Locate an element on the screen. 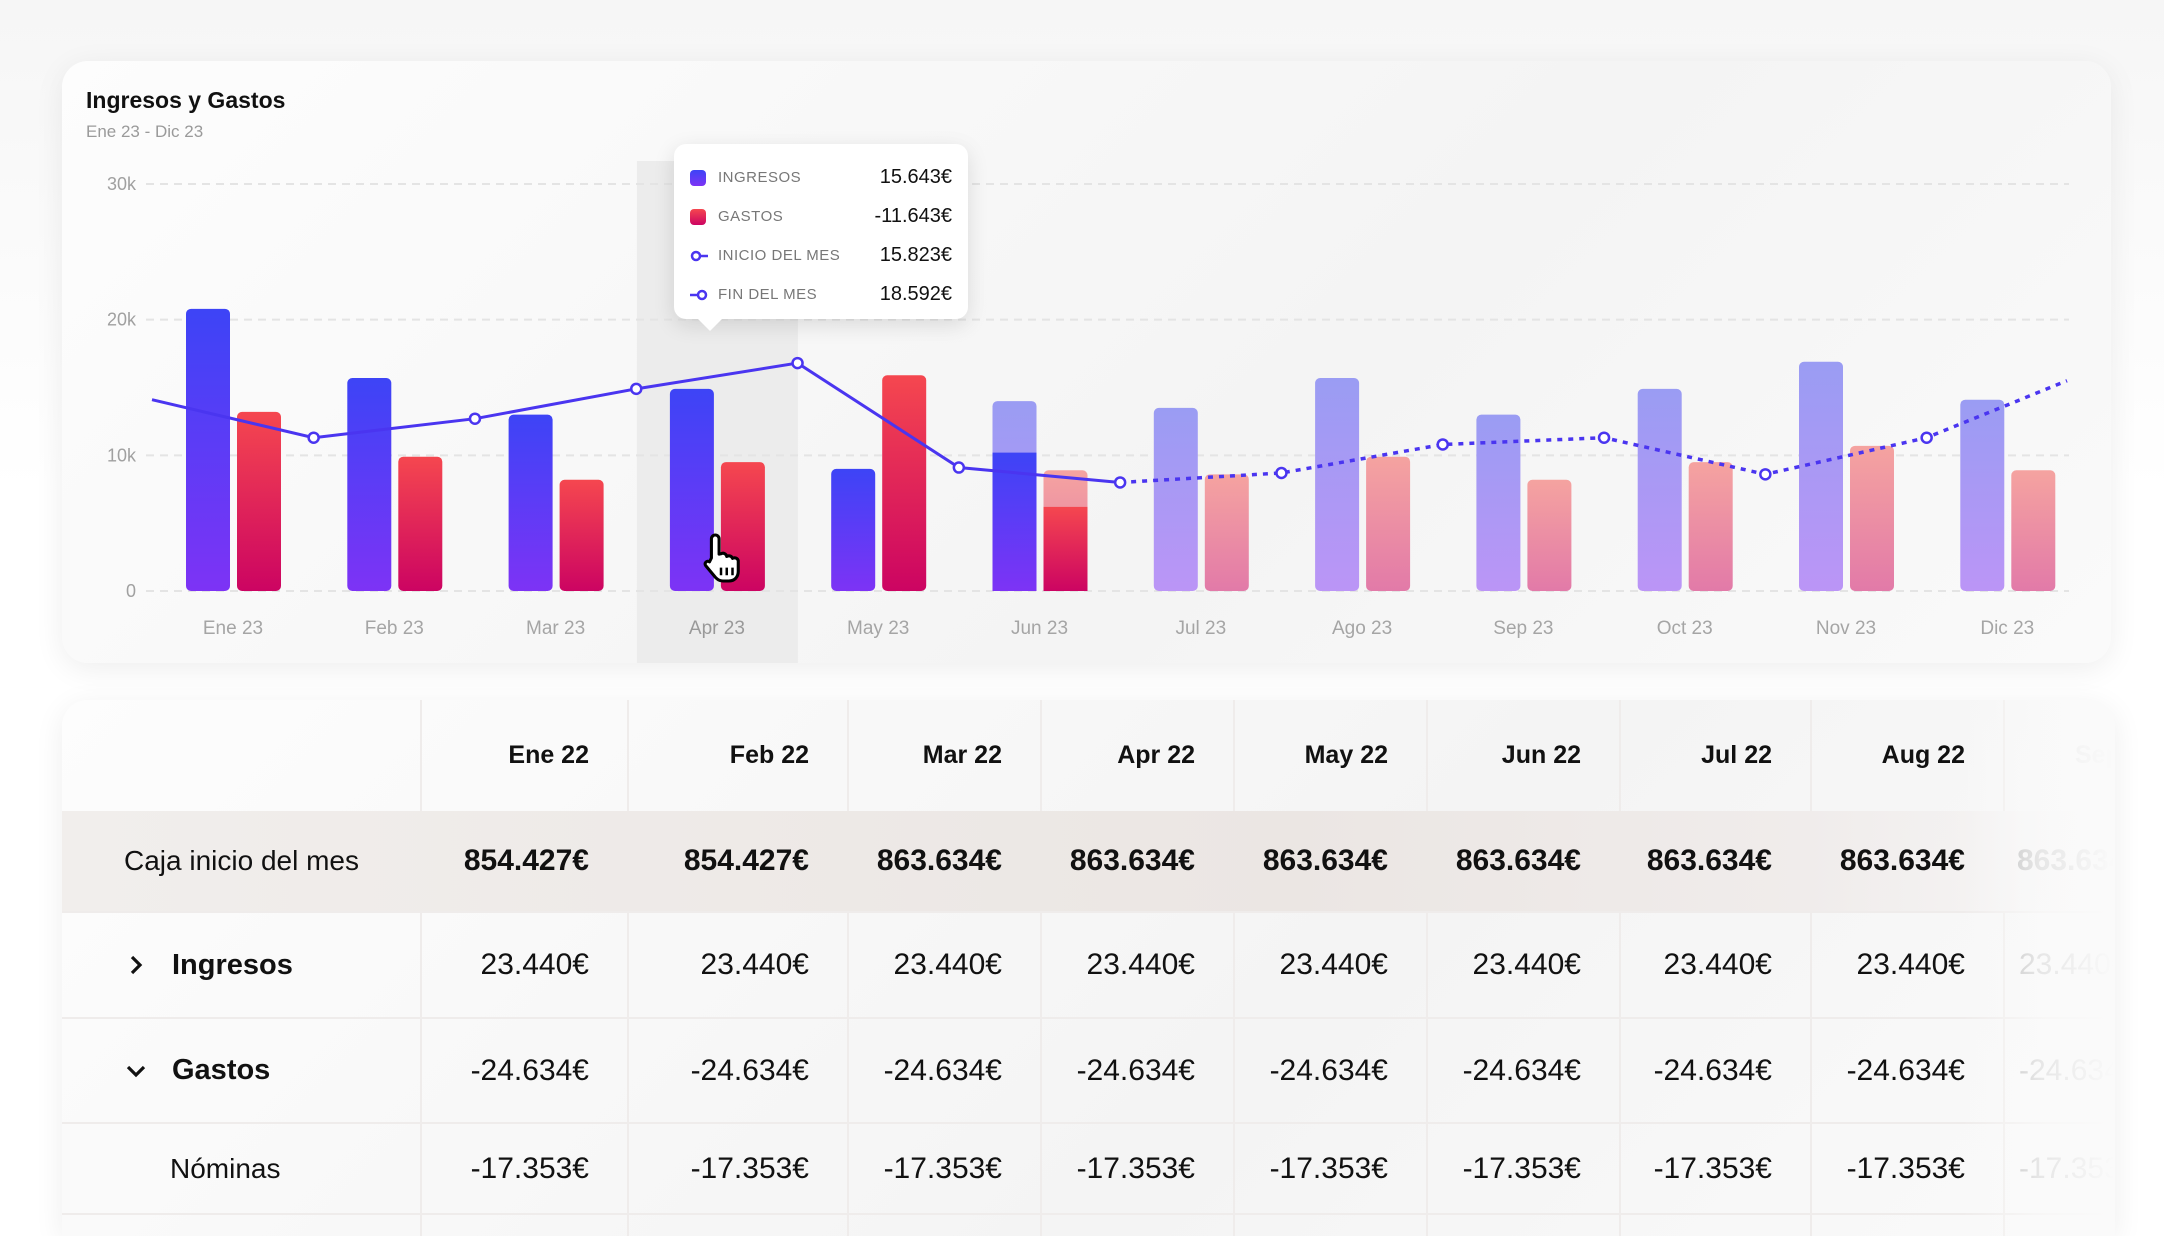 The width and height of the screenshot is (2164, 1236). chevron-right-icon is located at coordinates (136, 965).